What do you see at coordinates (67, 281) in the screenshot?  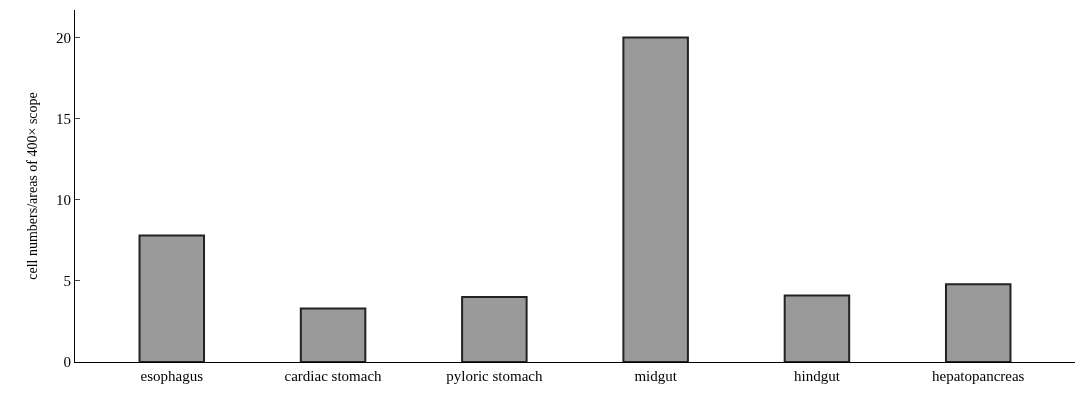 I see `y-tick-label: 5` at bounding box center [67, 281].